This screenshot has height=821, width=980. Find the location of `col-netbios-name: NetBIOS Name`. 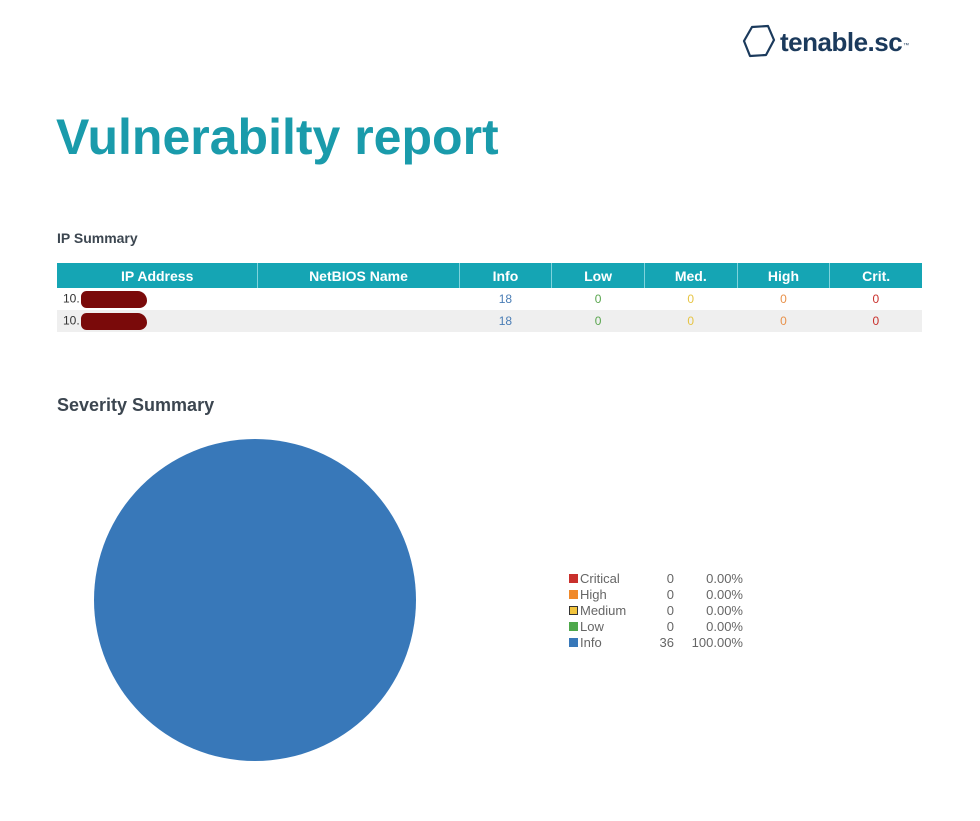

col-netbios-name: NetBIOS Name is located at coordinates (358, 275).